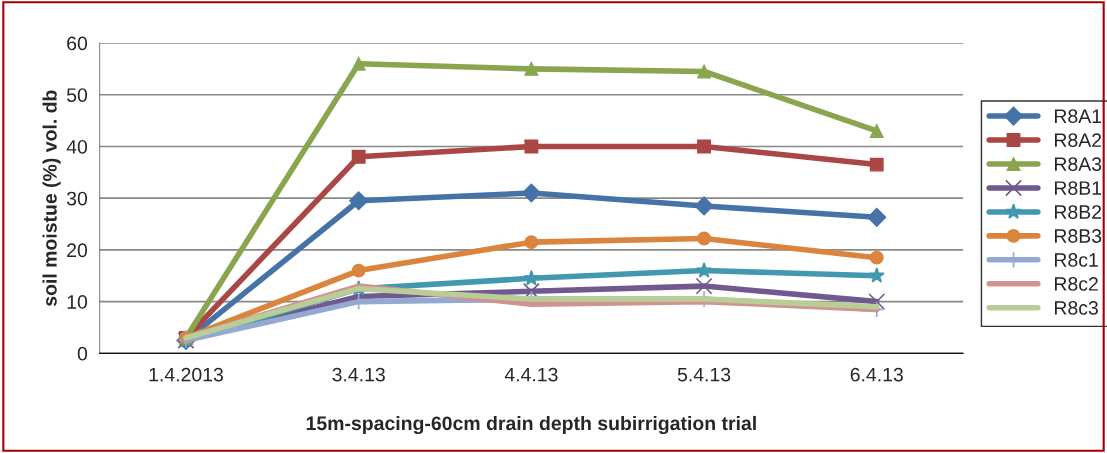  I want to click on legend-label: R8c1, so click(1076, 260).